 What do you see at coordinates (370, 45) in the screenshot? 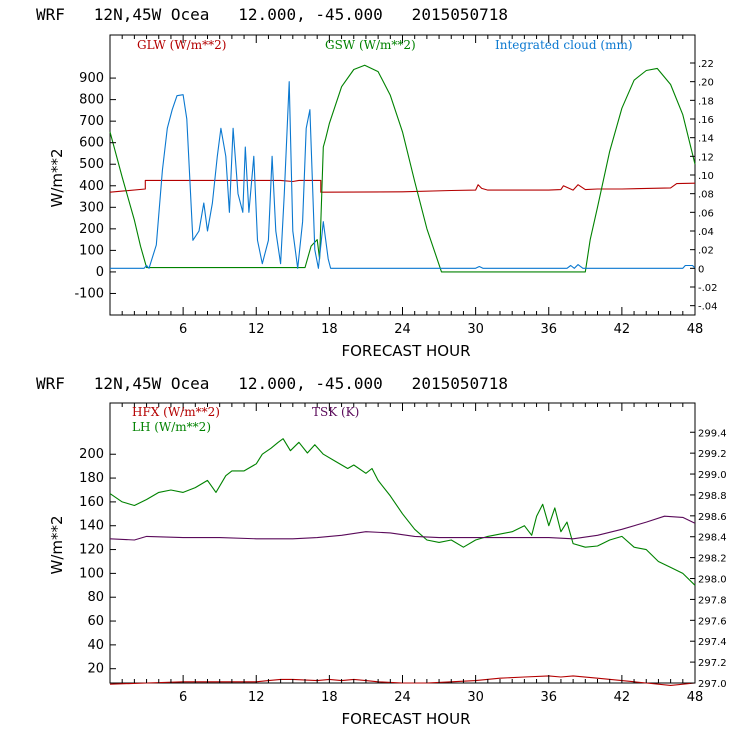
I see `chart-1-legend-gsw: GSW (W/m**2)` at bounding box center [370, 45].